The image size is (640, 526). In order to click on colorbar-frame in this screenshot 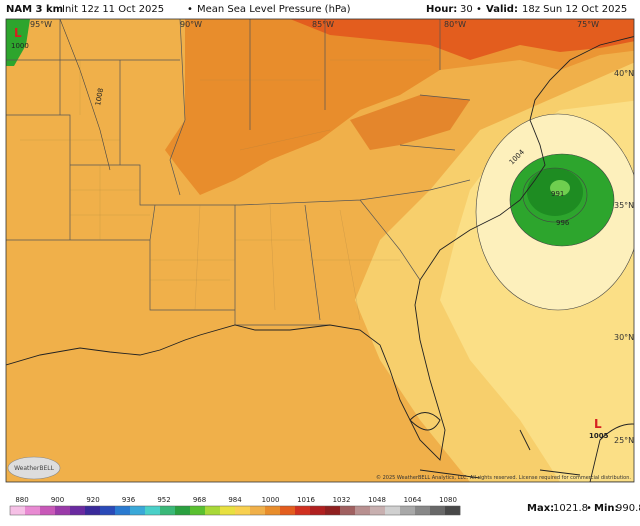, I will do `click(235, 510)`.